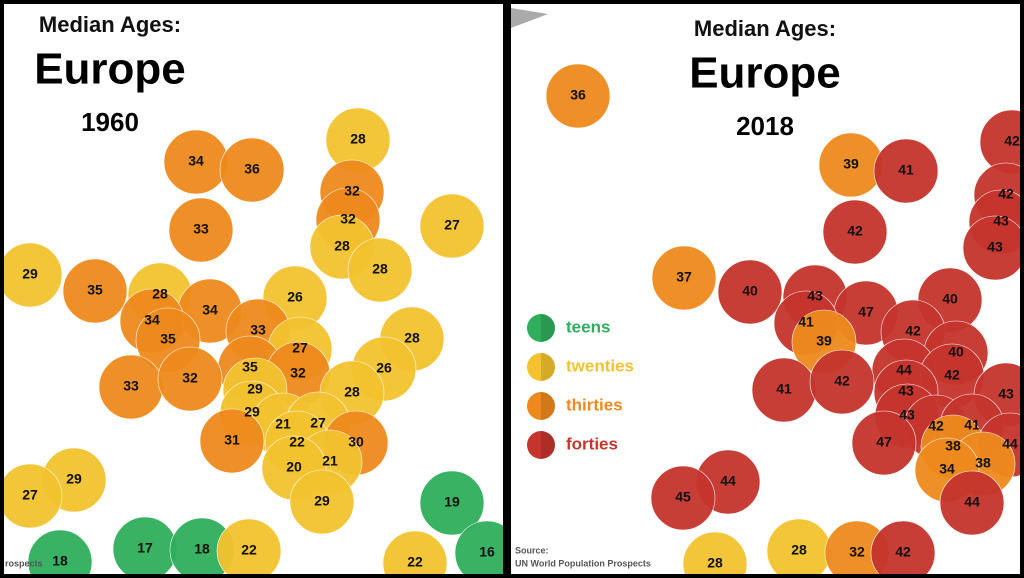 The width and height of the screenshot is (1024, 578). What do you see at coordinates (294, 467) in the screenshot?
I see `age-label: 20` at bounding box center [294, 467].